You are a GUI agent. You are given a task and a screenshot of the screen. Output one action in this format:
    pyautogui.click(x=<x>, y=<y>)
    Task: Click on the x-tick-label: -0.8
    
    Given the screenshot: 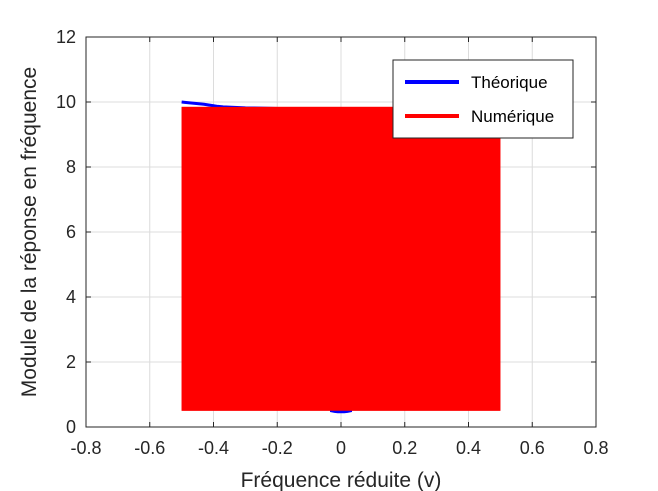 What is the action you would take?
    pyautogui.click(x=85, y=448)
    